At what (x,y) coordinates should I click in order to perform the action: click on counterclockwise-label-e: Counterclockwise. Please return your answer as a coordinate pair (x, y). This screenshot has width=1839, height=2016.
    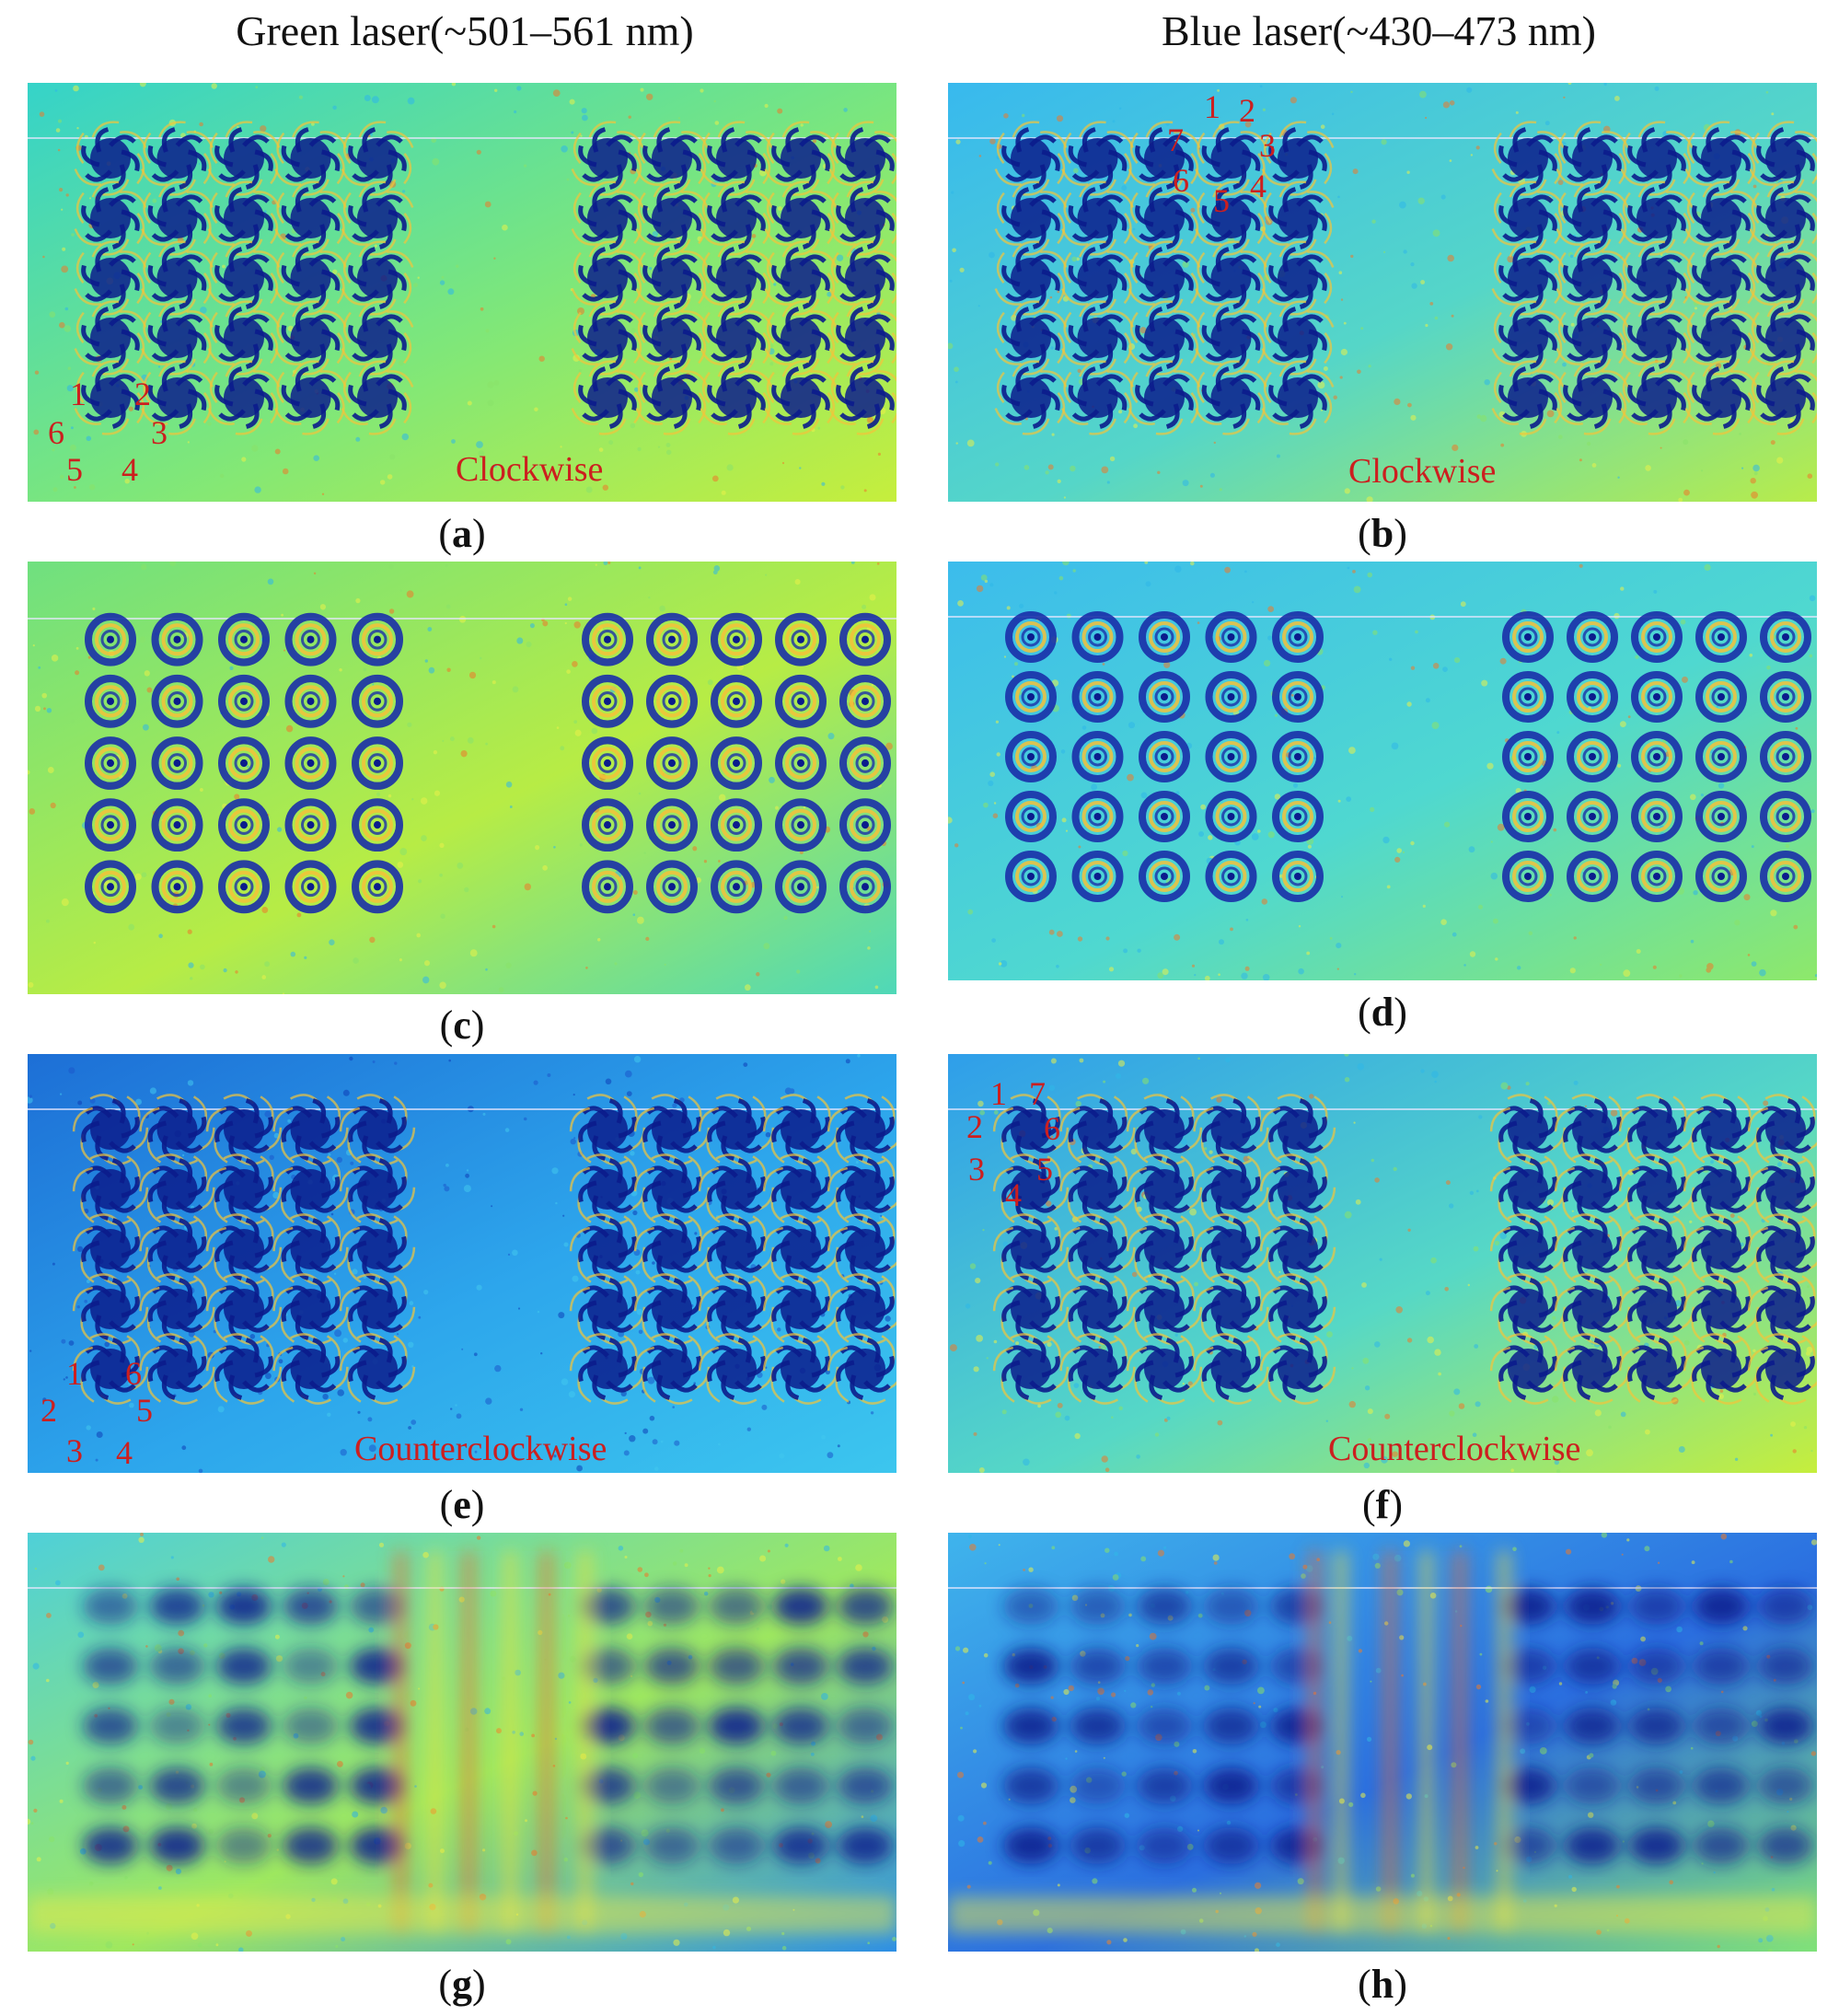
    Looking at the image, I should click on (480, 1449).